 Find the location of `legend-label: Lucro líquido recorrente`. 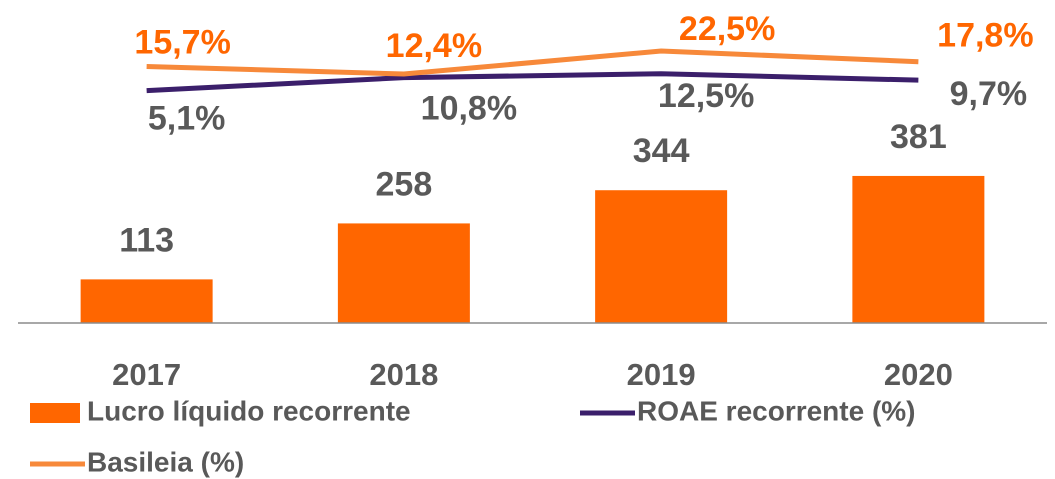

legend-label: Lucro líquido recorrente is located at coordinates (249, 410).